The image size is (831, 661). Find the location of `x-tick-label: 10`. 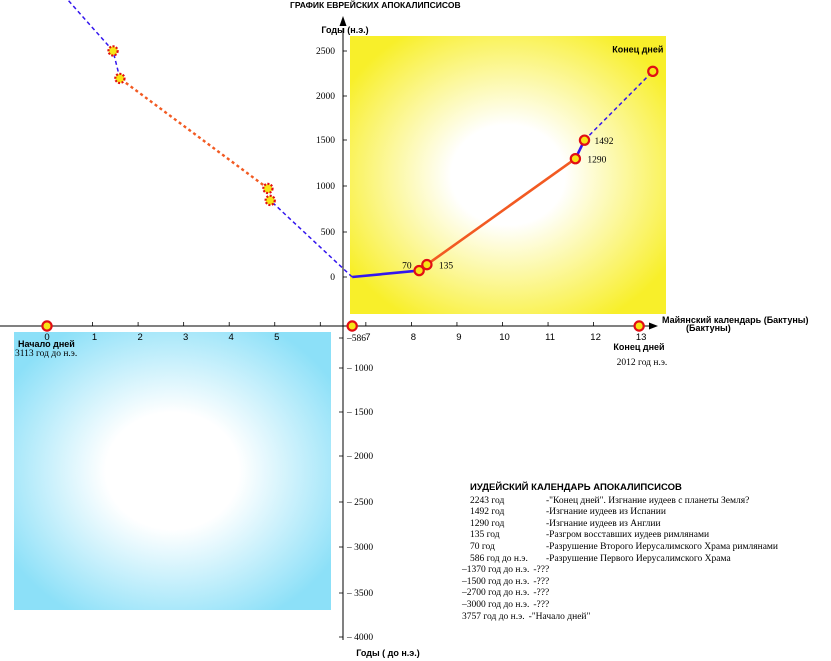

x-tick-label: 10 is located at coordinates (504, 337).